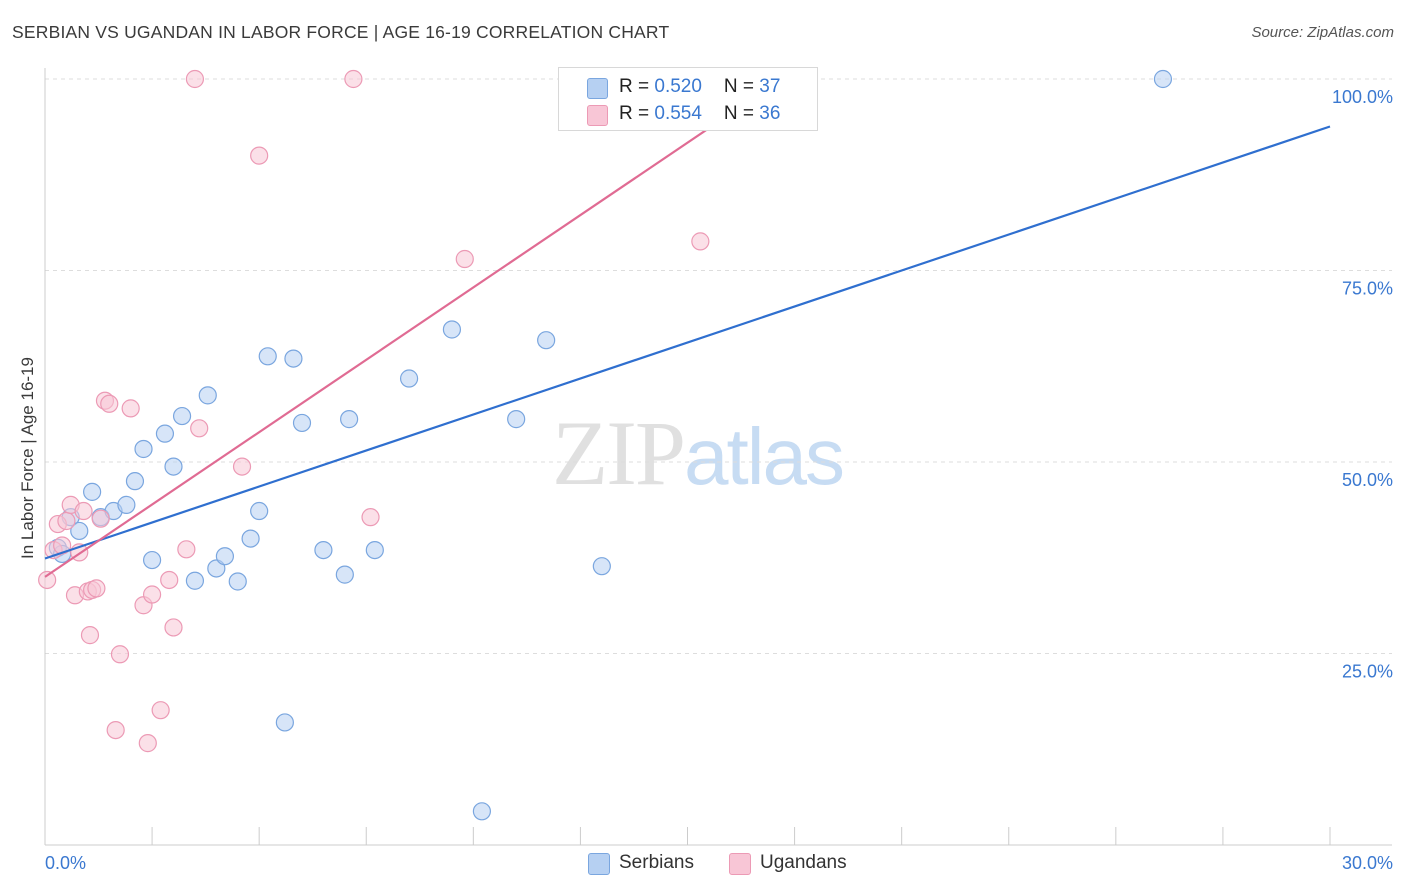 This screenshot has height=892, width=1406. What do you see at coordinates (770, 86) in the screenshot?
I see `serbians-n-value: 37` at bounding box center [770, 86].